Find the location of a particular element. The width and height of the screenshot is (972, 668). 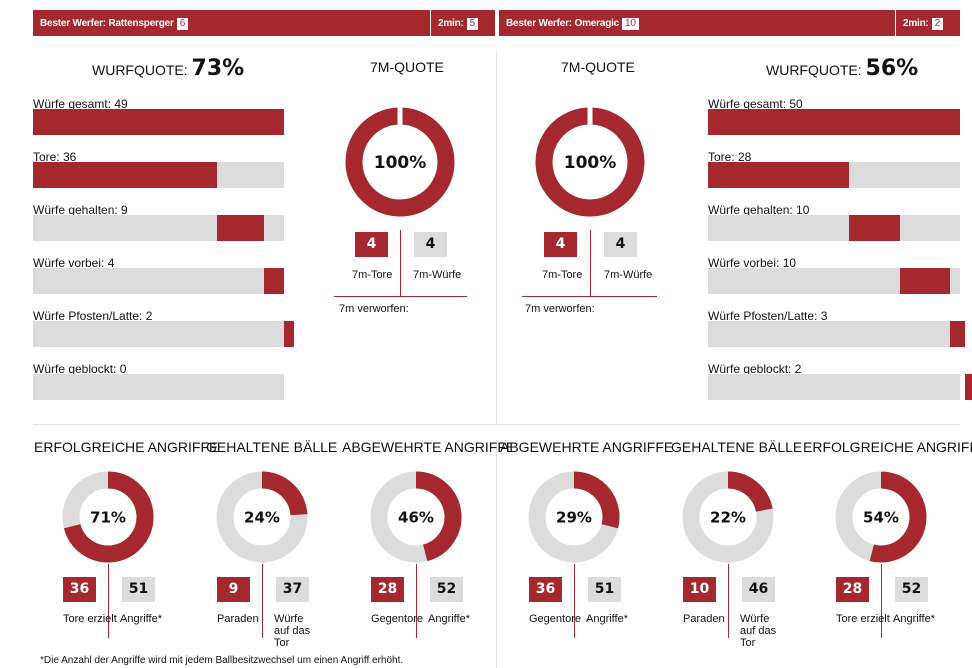

stat-red-label: Tore erzielt is located at coordinates (863, 619).